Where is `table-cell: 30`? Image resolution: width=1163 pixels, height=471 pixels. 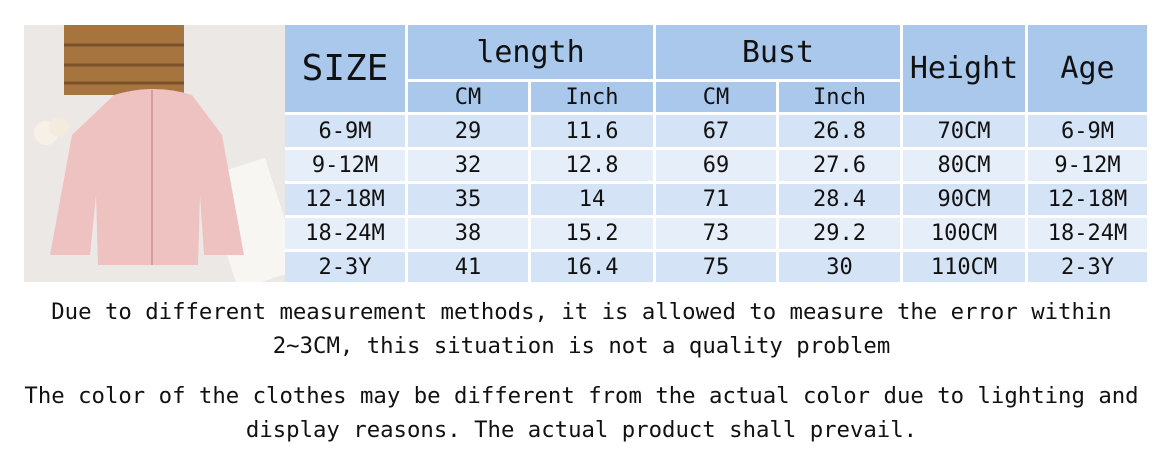 table-cell: 30 is located at coordinates (841, 268).